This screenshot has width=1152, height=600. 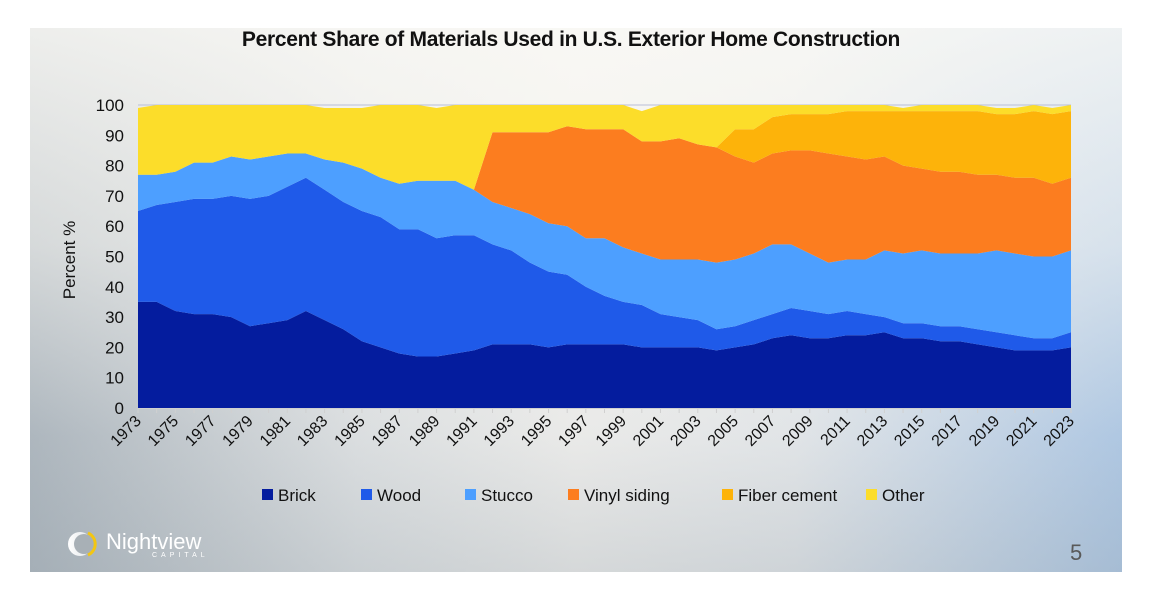 What do you see at coordinates (200, 431) in the screenshot?
I see `x-tick-label: 1977` at bounding box center [200, 431].